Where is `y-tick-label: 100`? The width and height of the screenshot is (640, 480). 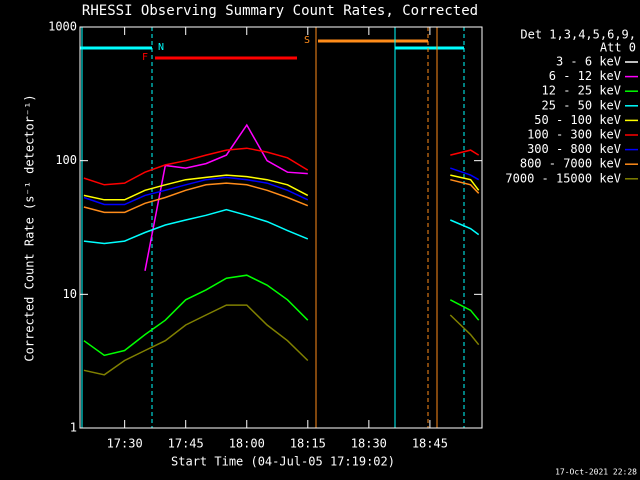 y-tick-label: 100 is located at coordinates (66, 160).